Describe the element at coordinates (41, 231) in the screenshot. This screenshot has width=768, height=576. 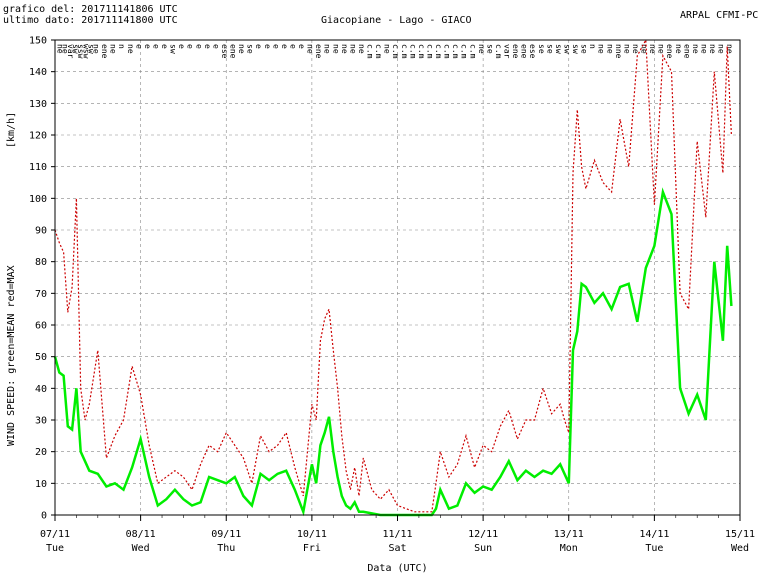
I see `y-tick-label: 90` at that location.